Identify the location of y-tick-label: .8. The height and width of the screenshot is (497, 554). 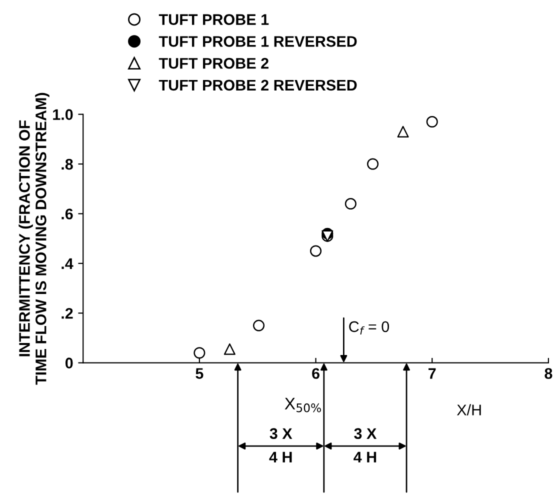
(67, 164).